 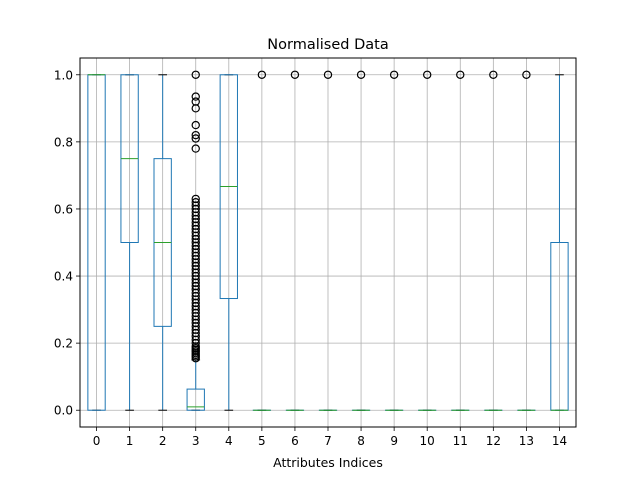 I want to click on x-tick-label: 5, so click(x=262, y=441).